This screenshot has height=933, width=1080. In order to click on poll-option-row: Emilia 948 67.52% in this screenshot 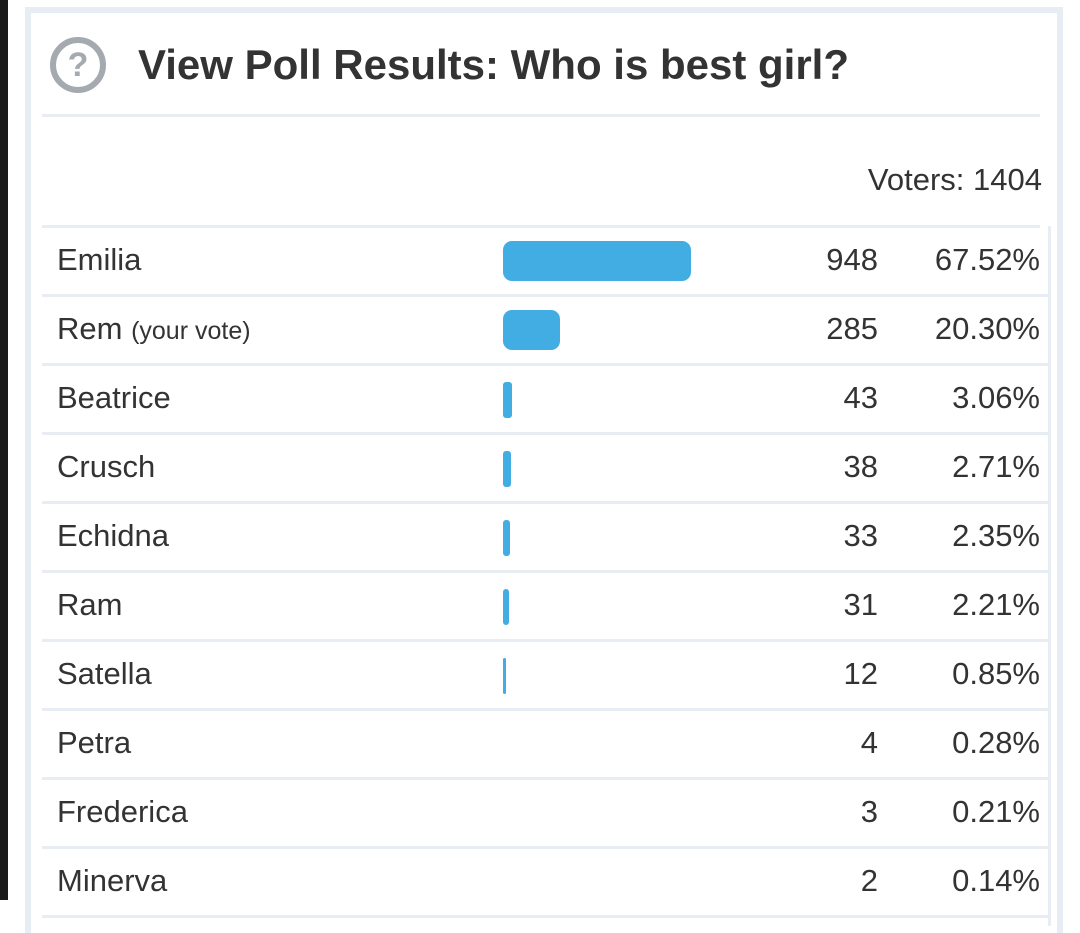, I will do `click(546, 262)`.